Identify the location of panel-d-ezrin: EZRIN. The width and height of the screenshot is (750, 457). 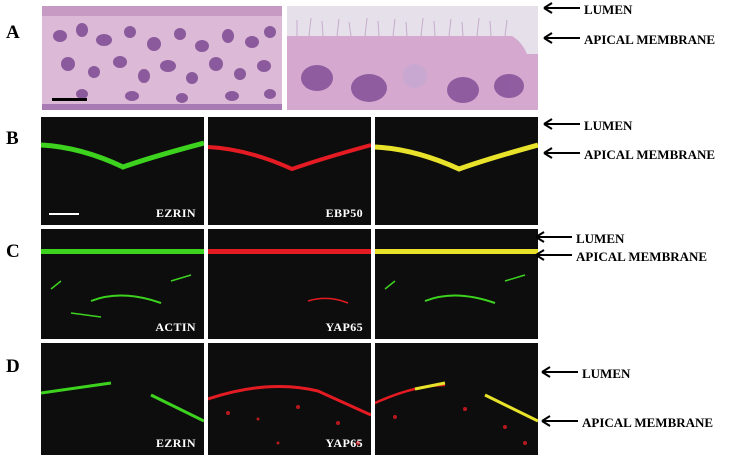
(122, 399).